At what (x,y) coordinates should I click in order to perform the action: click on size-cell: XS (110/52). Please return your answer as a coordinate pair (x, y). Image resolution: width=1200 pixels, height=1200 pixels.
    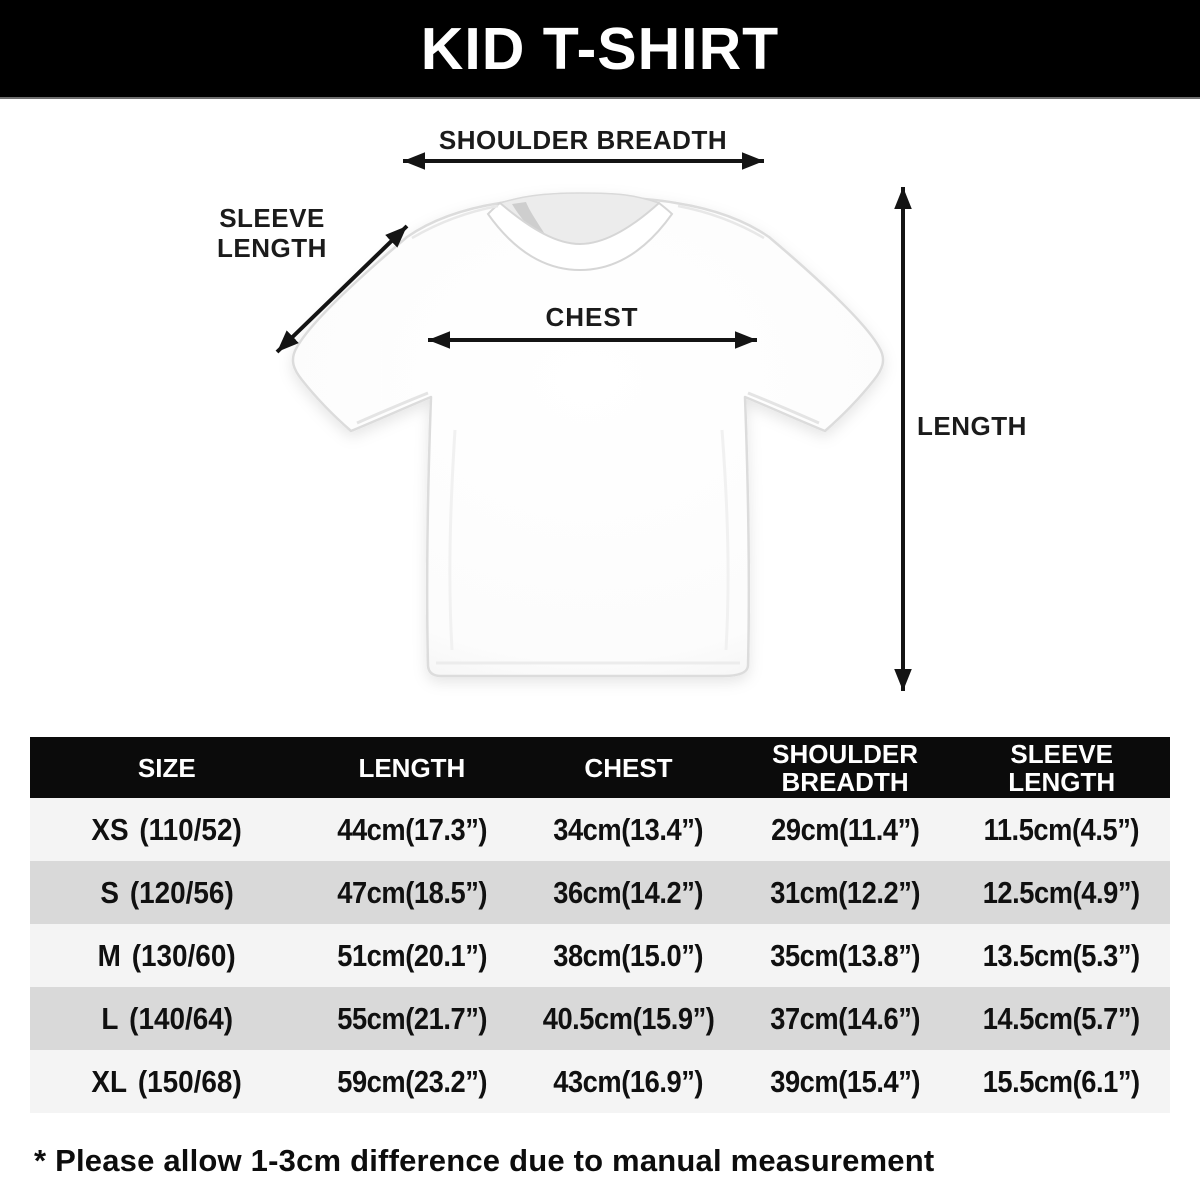
    Looking at the image, I should click on (167, 829).